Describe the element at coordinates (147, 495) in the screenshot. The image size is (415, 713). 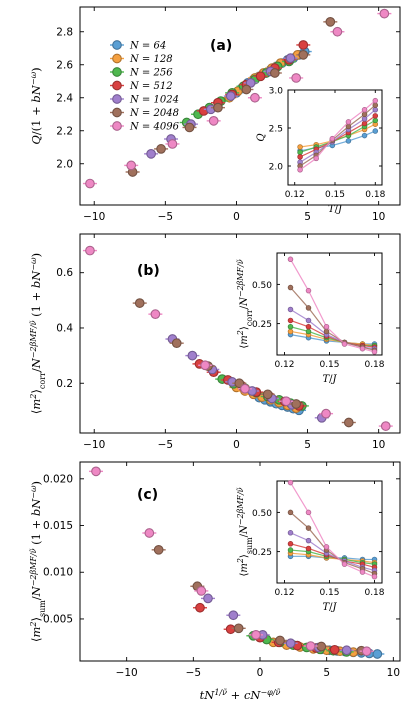
I see `panel-label: (c)` at that location.